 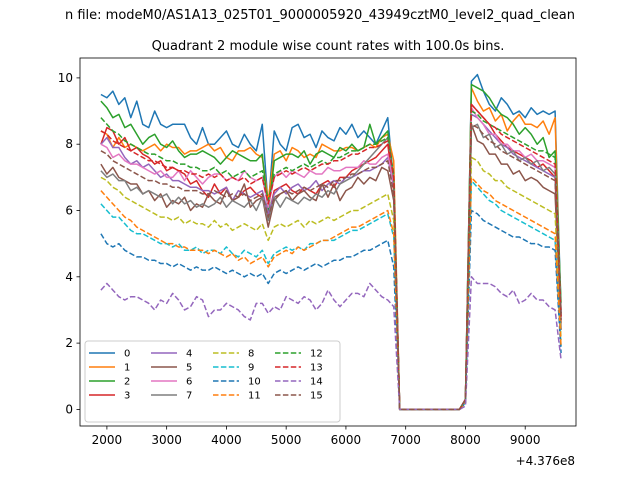 What do you see at coordinates (69, 343) in the screenshot?
I see `y-tick-label: 2` at bounding box center [69, 343].